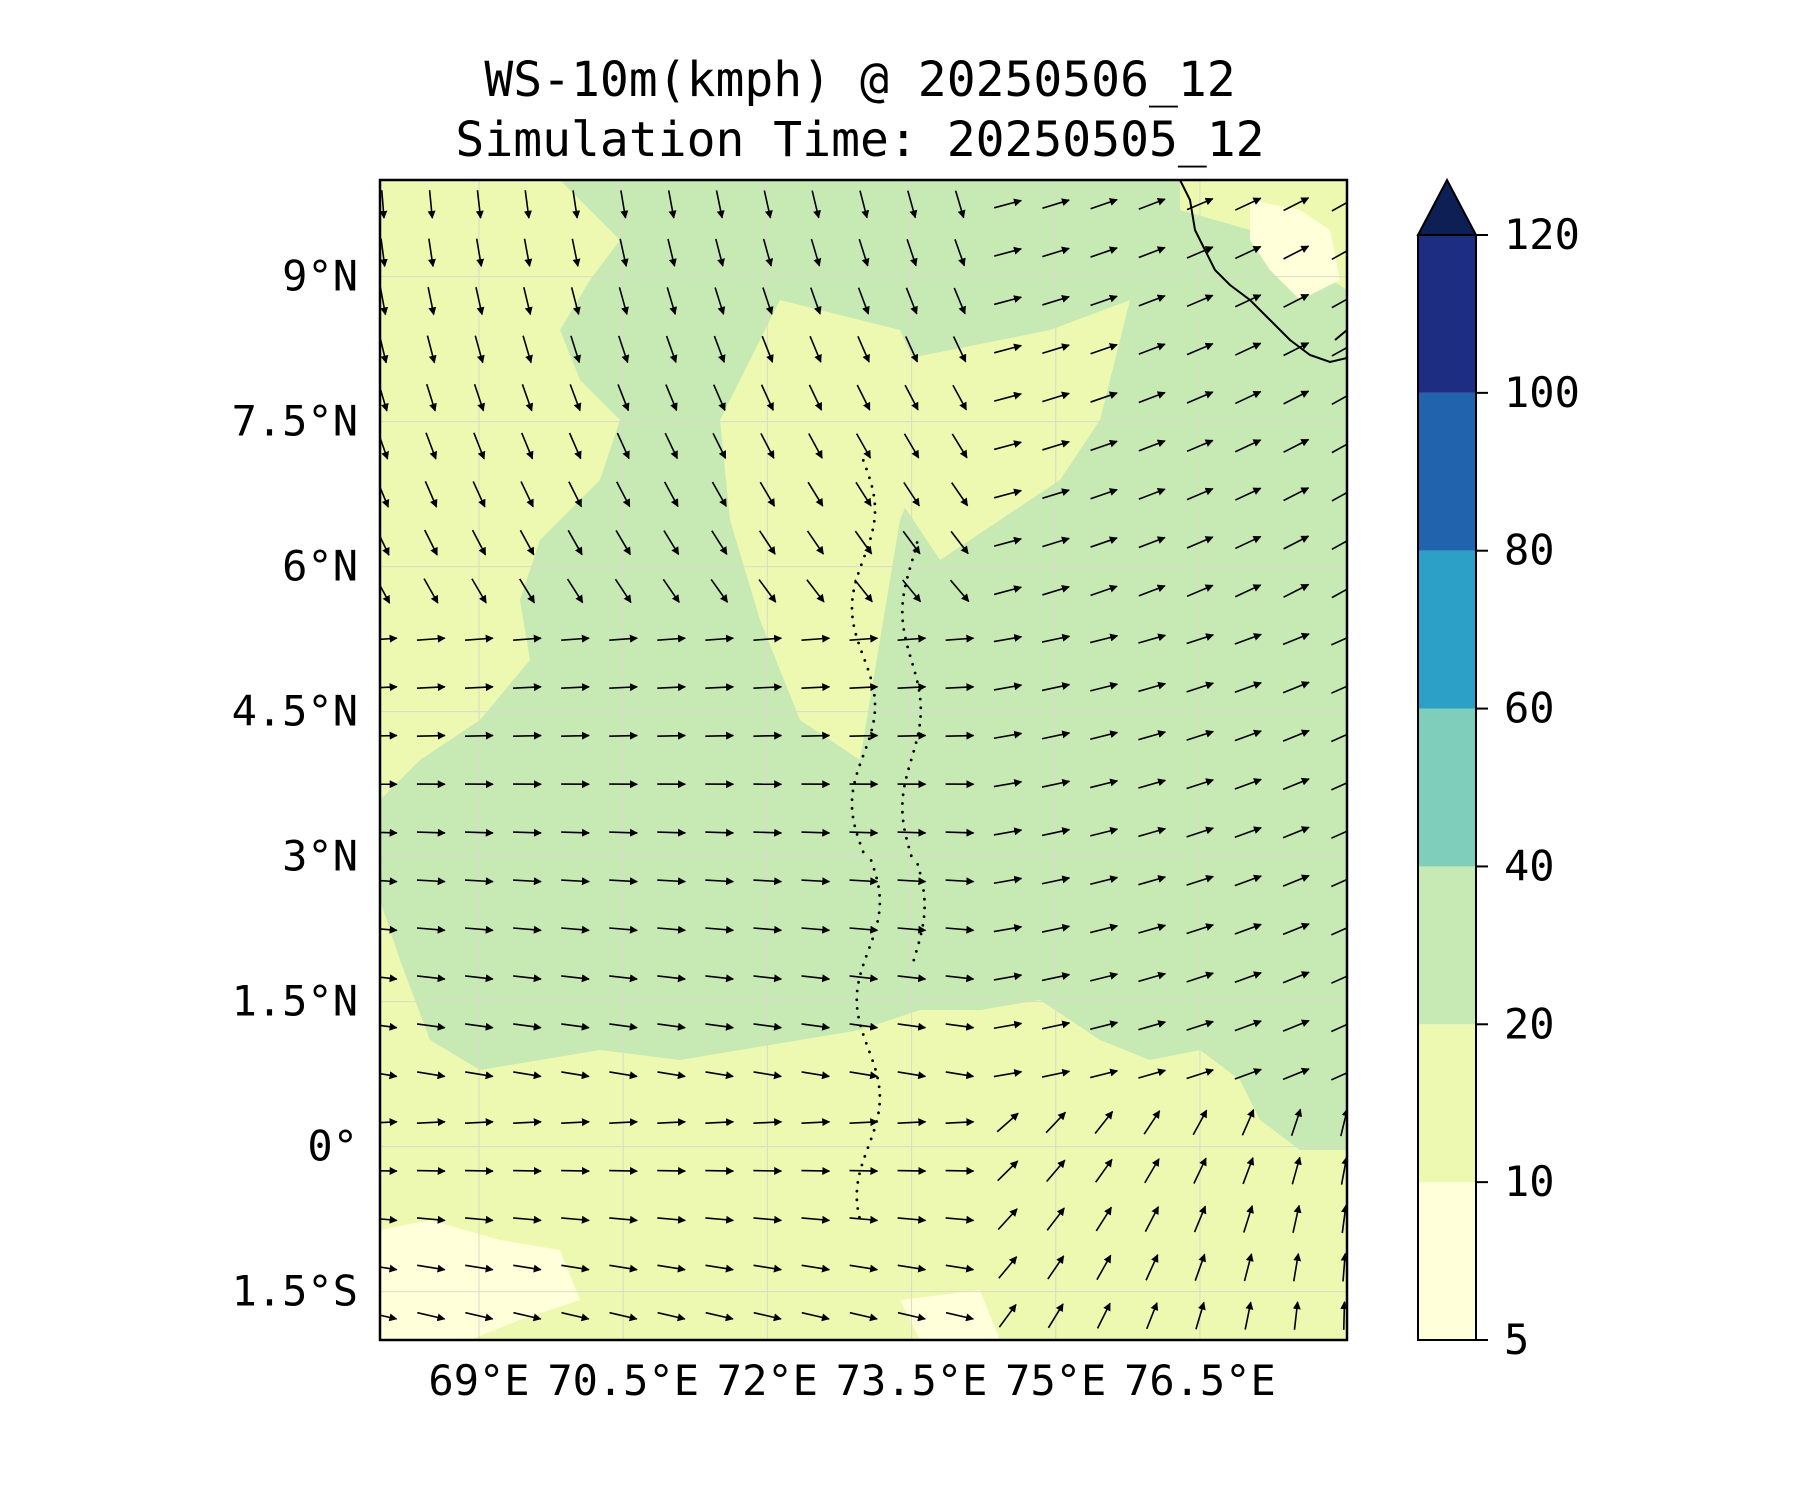 Image resolution: width=1800 pixels, height=1500 pixels. What do you see at coordinates (1529, 865) in the screenshot?
I see `colorbar-tick-label: 40` at bounding box center [1529, 865].